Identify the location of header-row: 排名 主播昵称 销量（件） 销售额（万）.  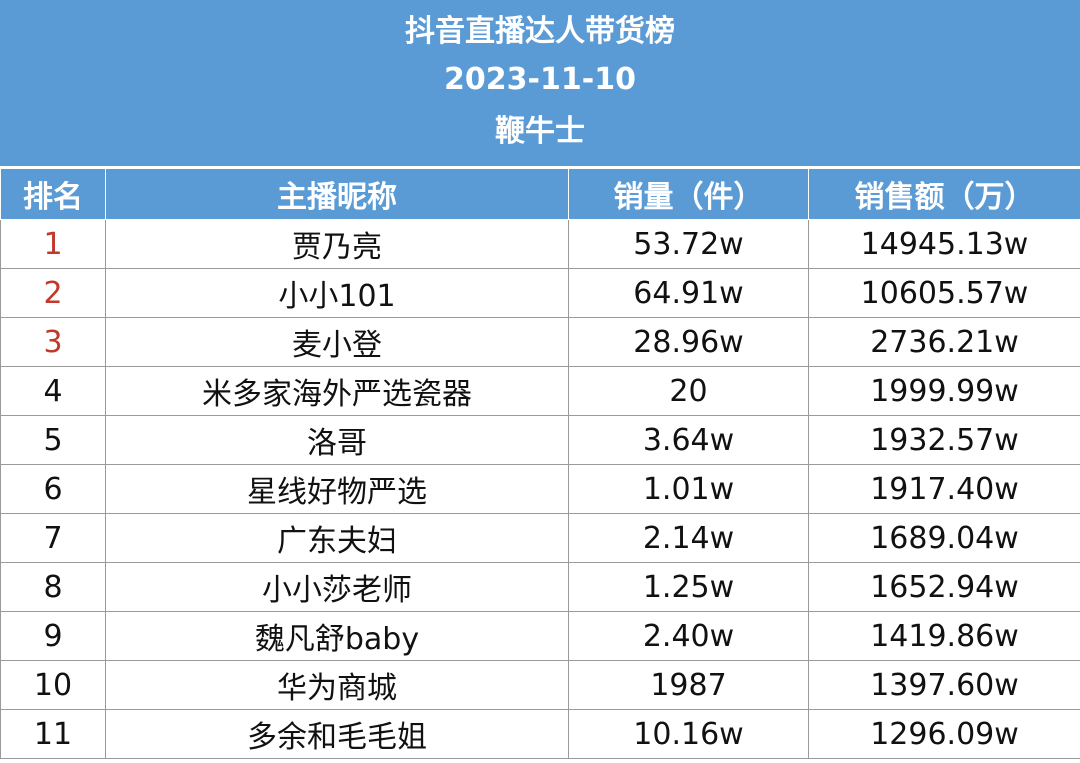
(540, 194).